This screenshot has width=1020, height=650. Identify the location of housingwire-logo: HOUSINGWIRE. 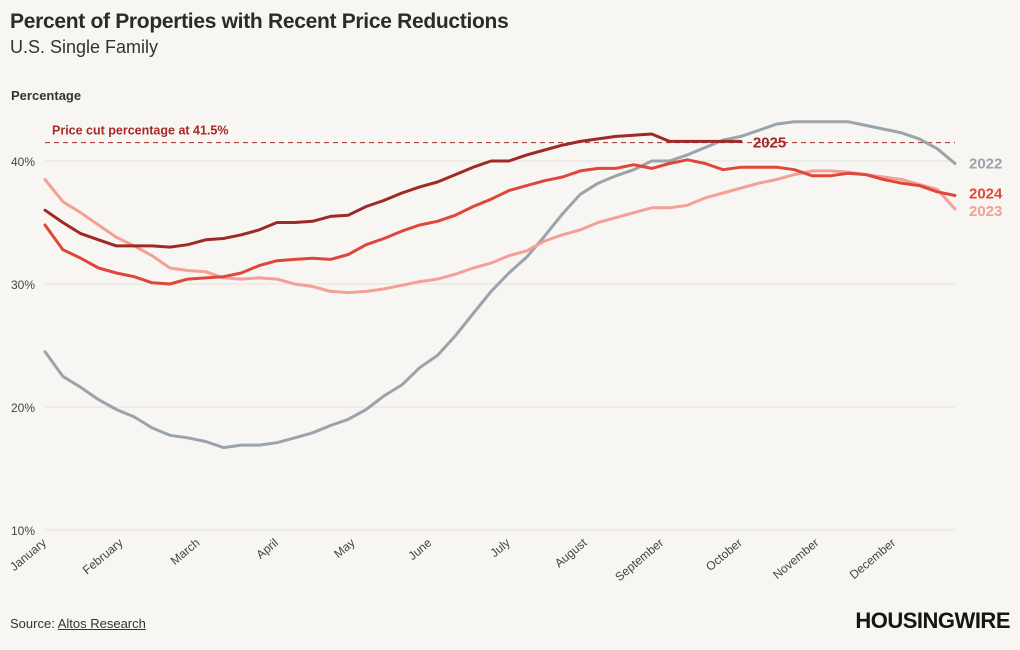
(932, 620).